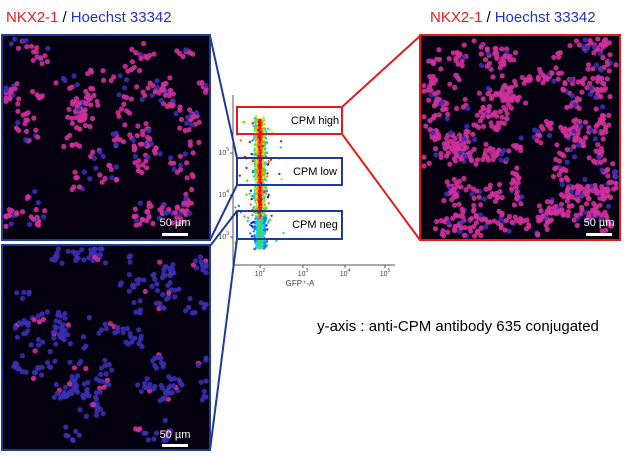  I want to click on tick-exp: 3, so click(307, 271).